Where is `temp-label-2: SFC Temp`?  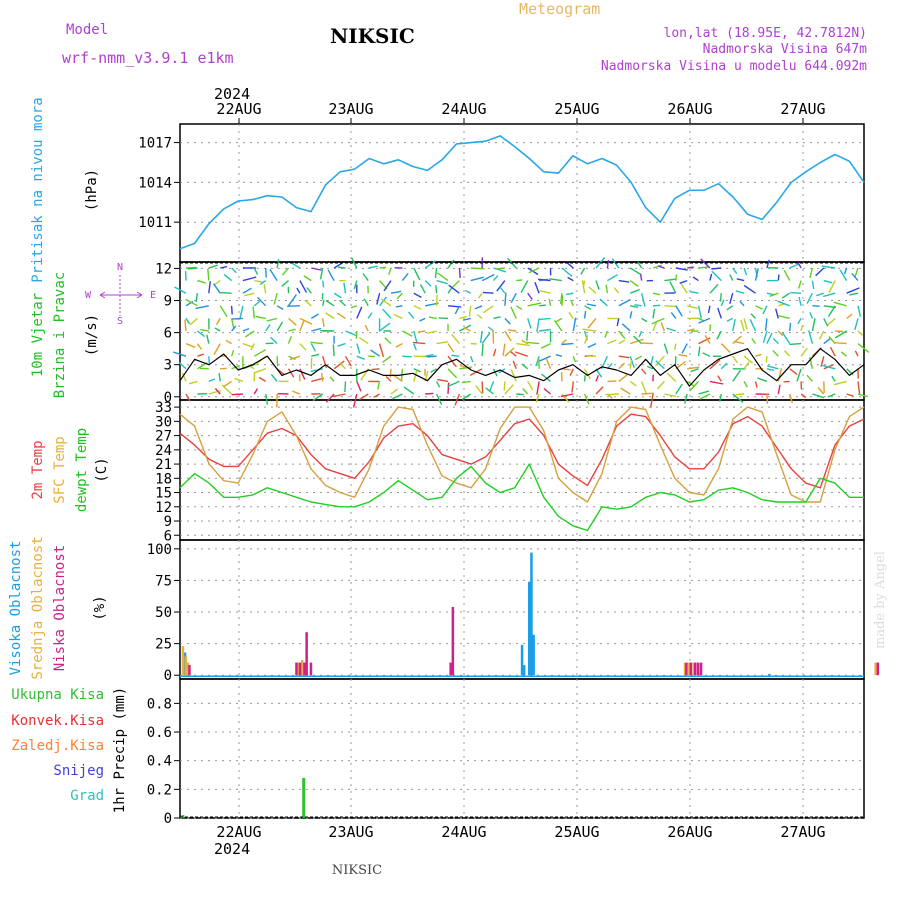
temp-label-2: SFC Temp is located at coordinates (60, 469).